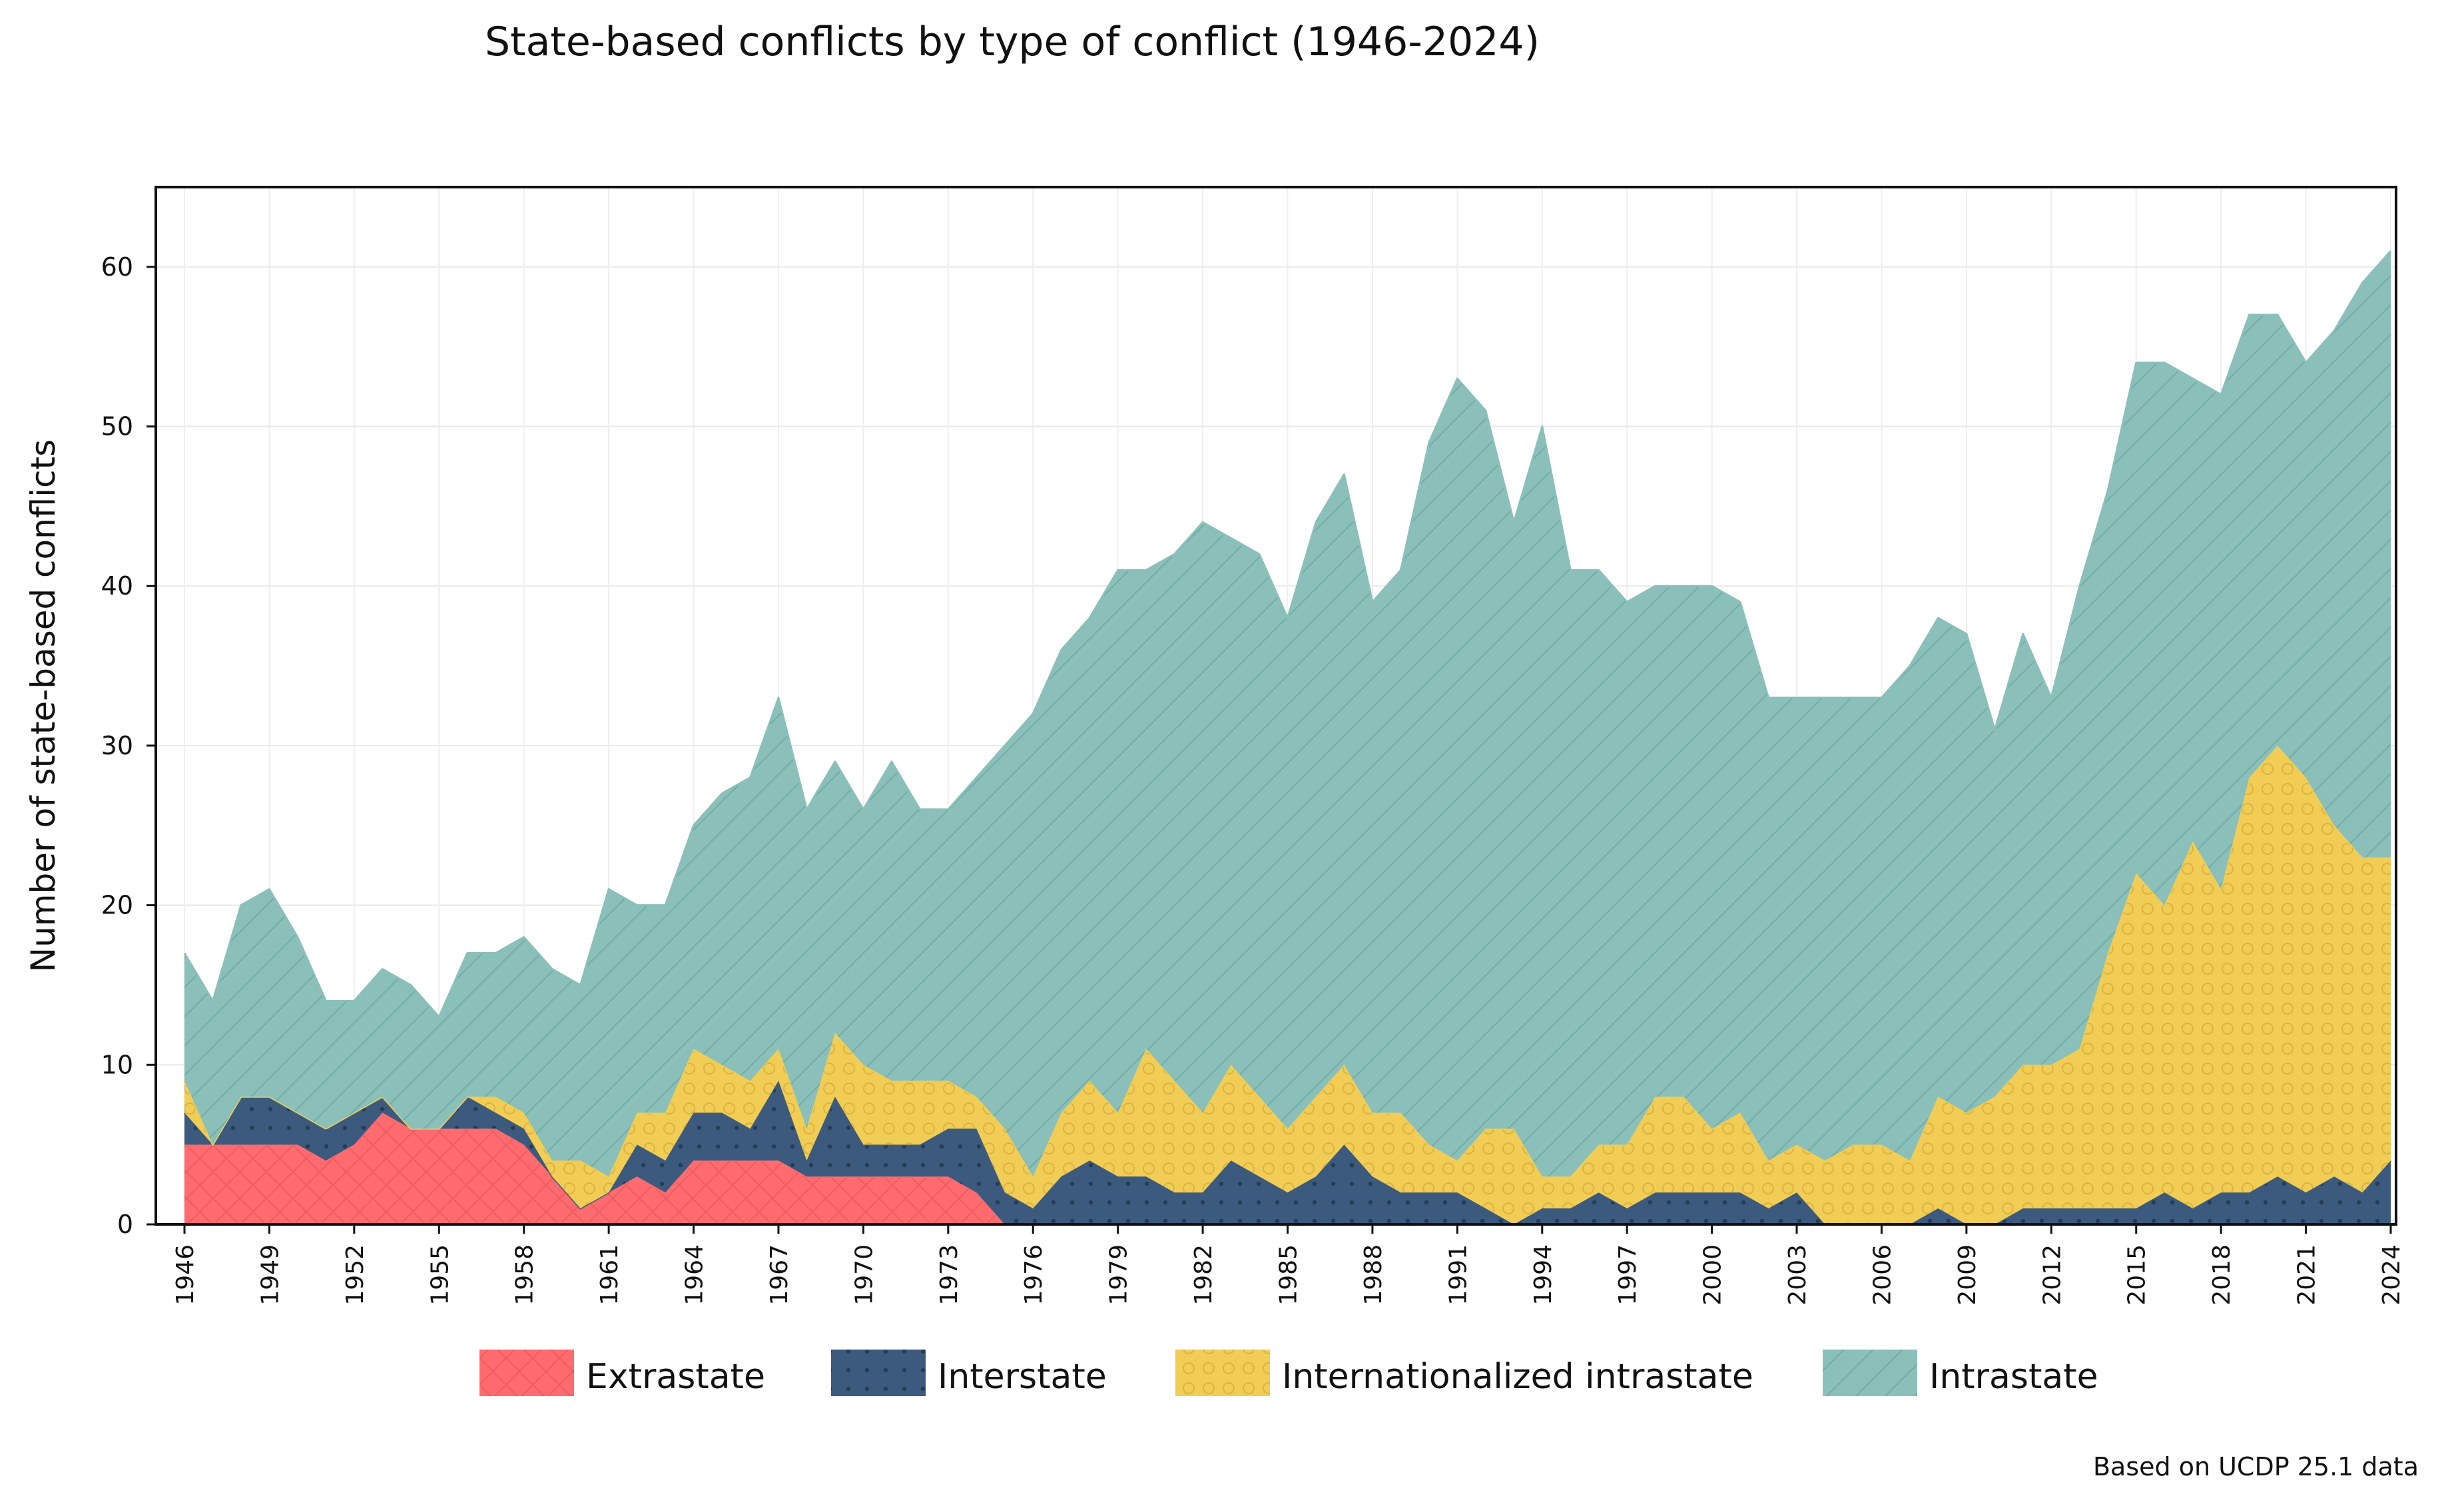  I want to click on y-tick-label: 10, so click(117, 1064).